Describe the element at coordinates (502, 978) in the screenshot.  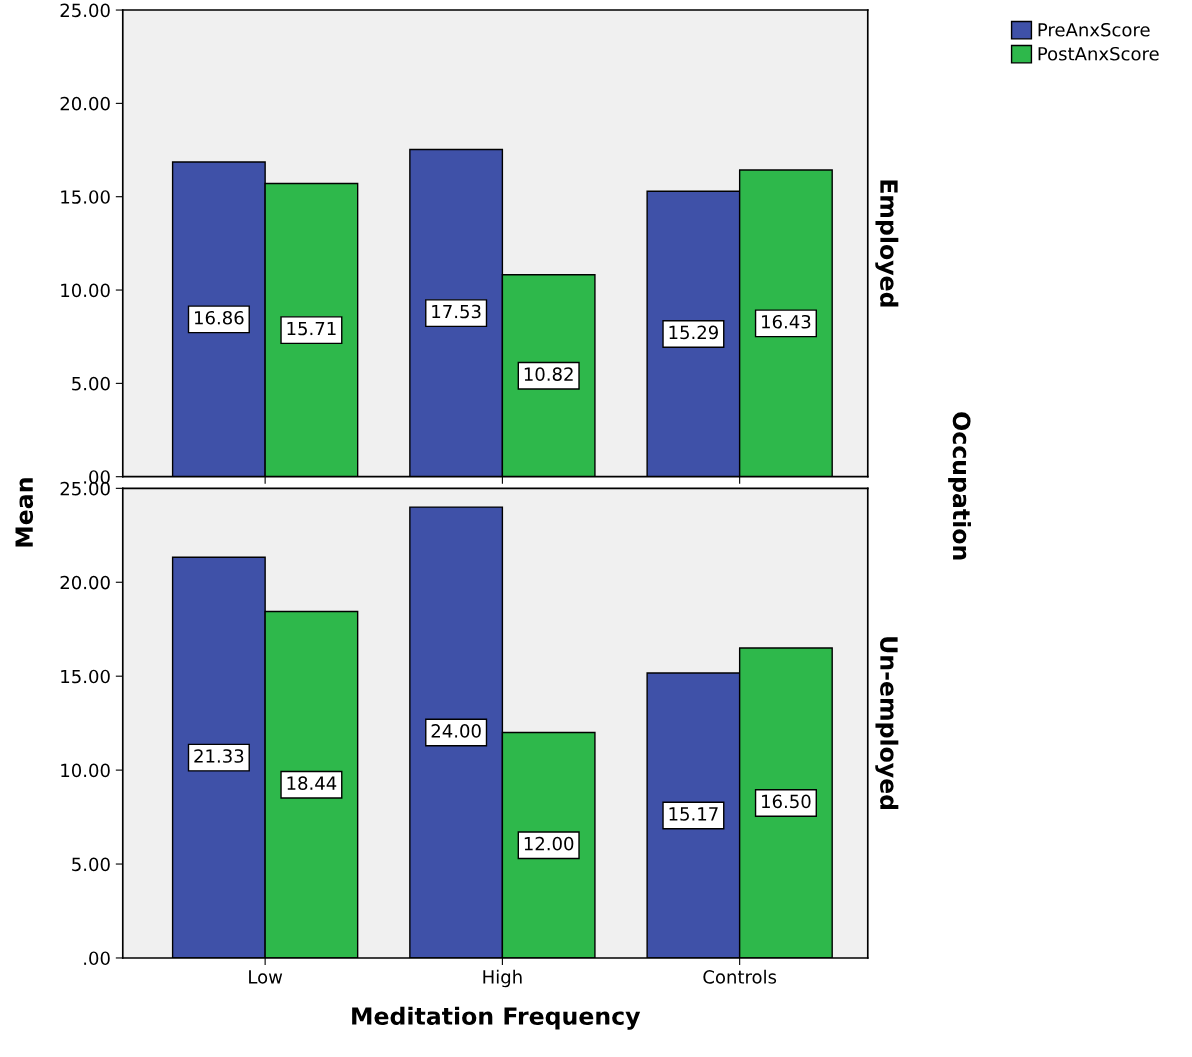
I see `x-tick-label: High` at that location.